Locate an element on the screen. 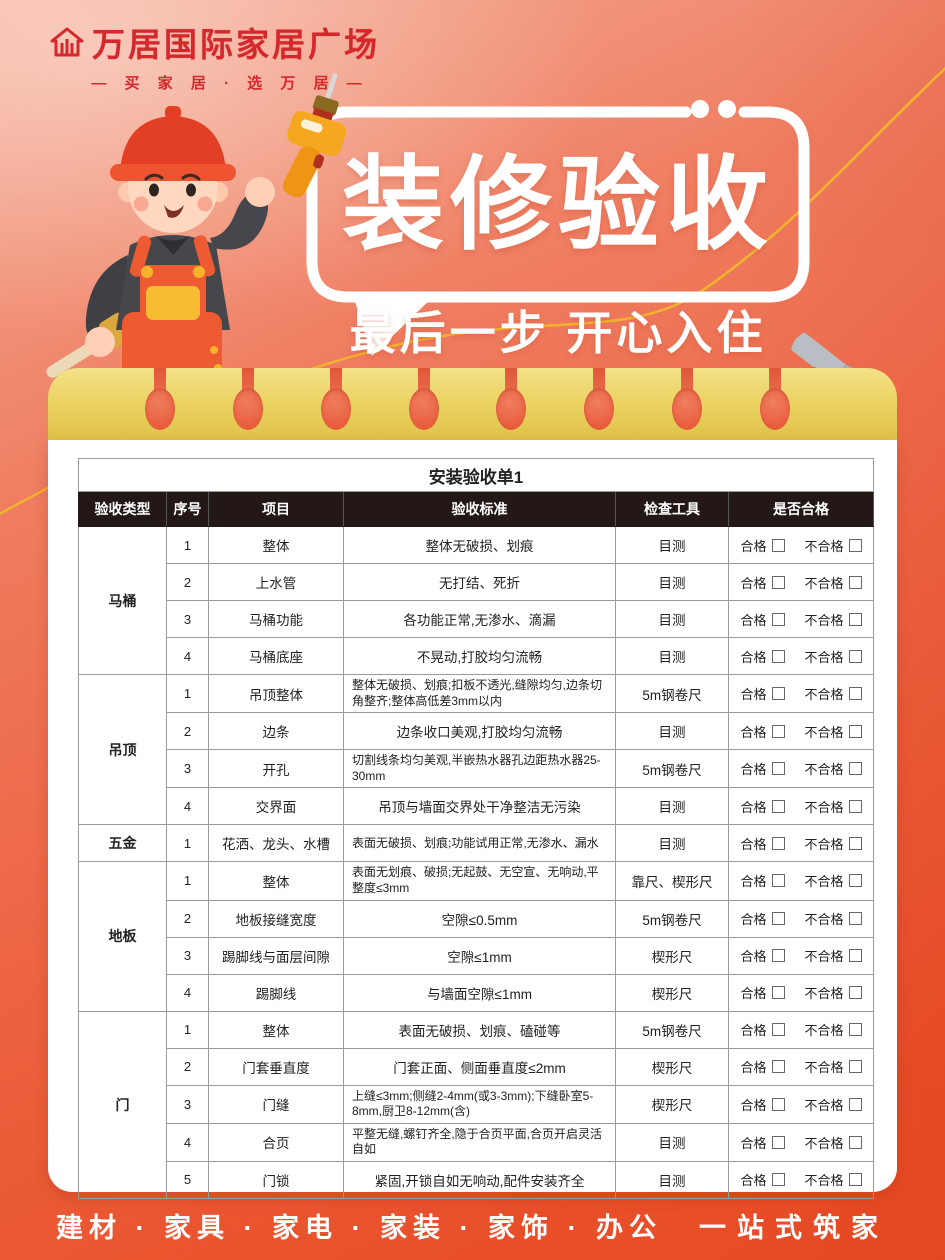  row-number-cell: 2 is located at coordinates (187, 731).